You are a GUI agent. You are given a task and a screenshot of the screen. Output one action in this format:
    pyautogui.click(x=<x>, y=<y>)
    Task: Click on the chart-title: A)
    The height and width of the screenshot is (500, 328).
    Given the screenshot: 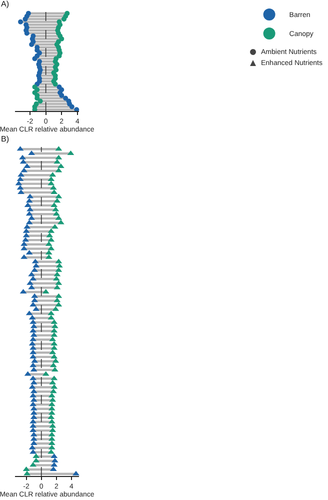 What is the action you would take?
    pyautogui.click(x=5, y=4)
    